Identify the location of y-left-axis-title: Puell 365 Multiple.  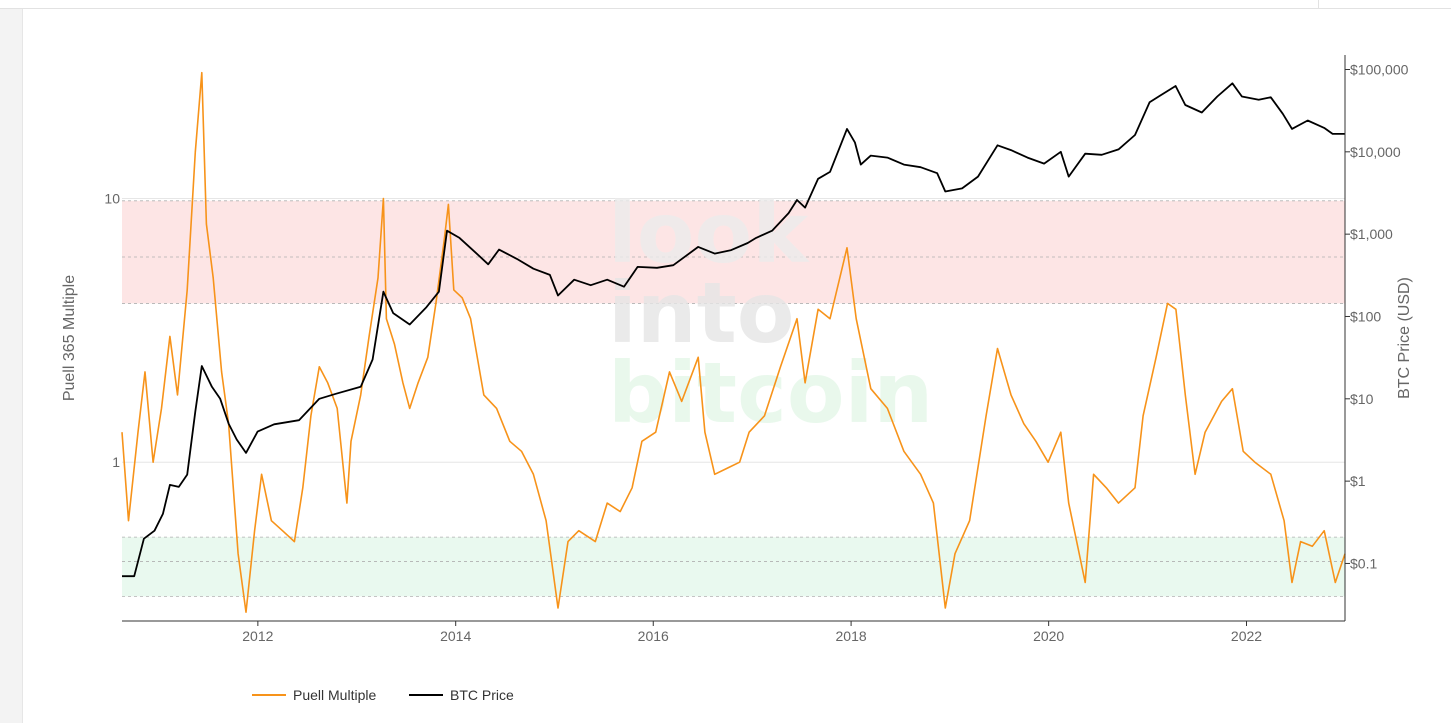
(69, 338).